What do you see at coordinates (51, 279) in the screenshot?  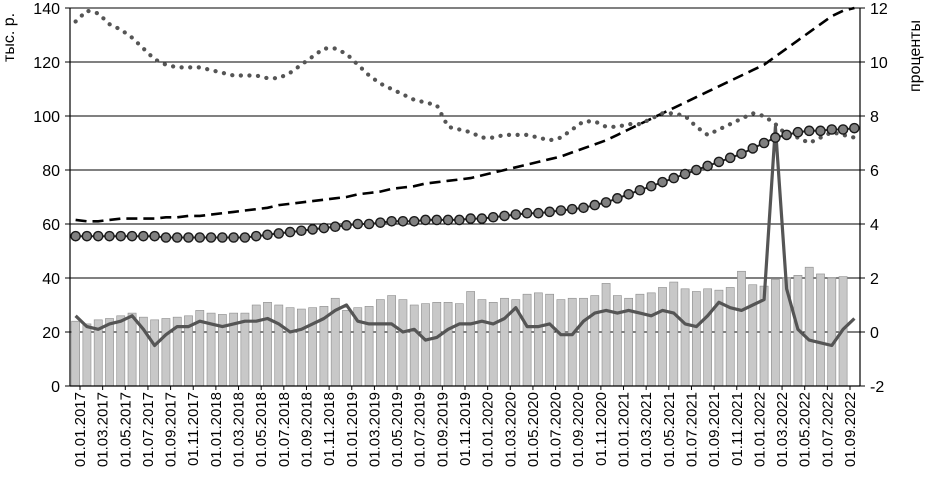 I see `left-tick-label: 40` at bounding box center [51, 279].